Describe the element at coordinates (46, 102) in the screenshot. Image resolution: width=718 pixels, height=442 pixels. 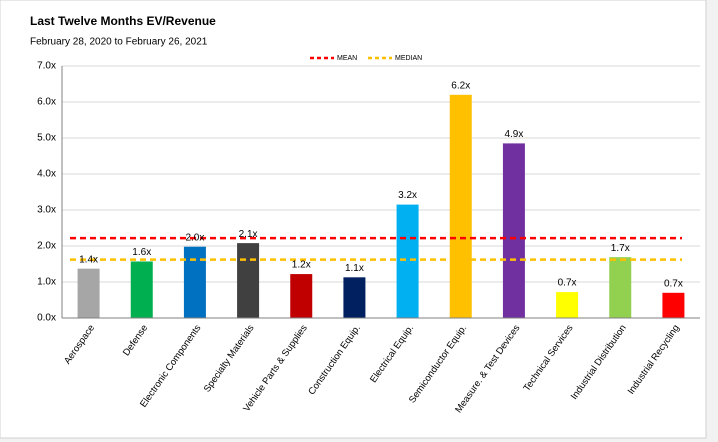
I see `y-tick-label: 6.0x` at that location.